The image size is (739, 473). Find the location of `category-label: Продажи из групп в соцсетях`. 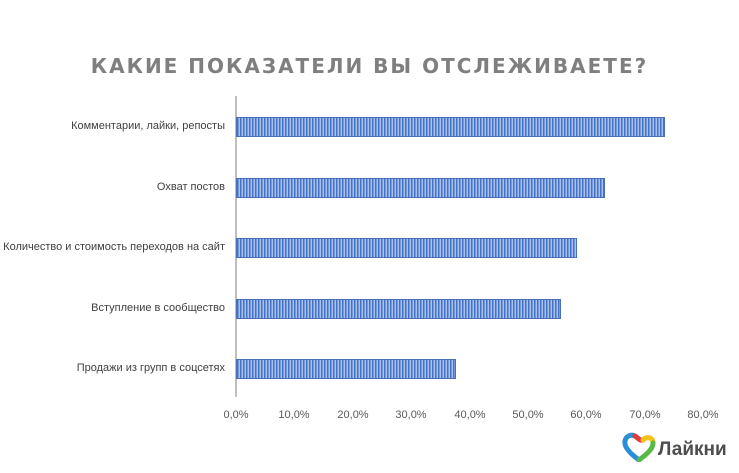

category-label: Продажи из групп в соцсетях is located at coordinates (150, 368).